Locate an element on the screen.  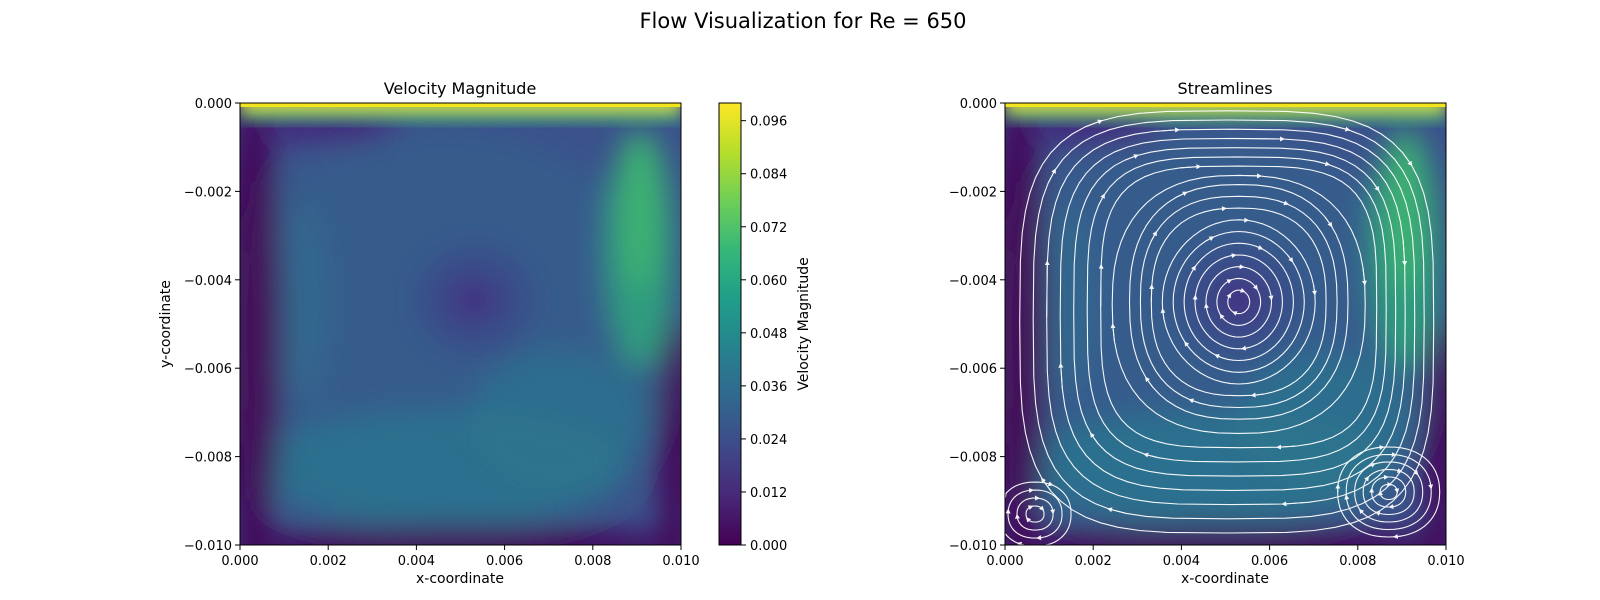
colorbar-tick-label: 0.024 is located at coordinates (768, 440).